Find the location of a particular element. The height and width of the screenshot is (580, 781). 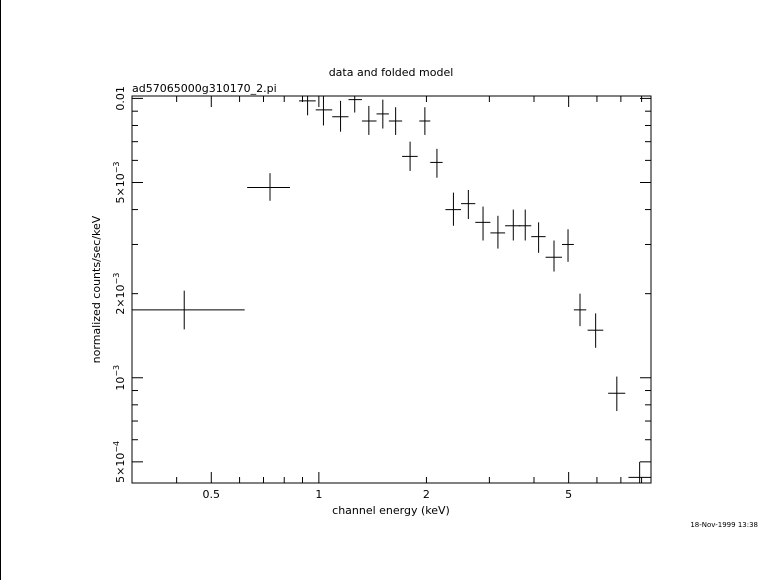

y-tick-base: 0.01 is located at coordinates (120, 98).